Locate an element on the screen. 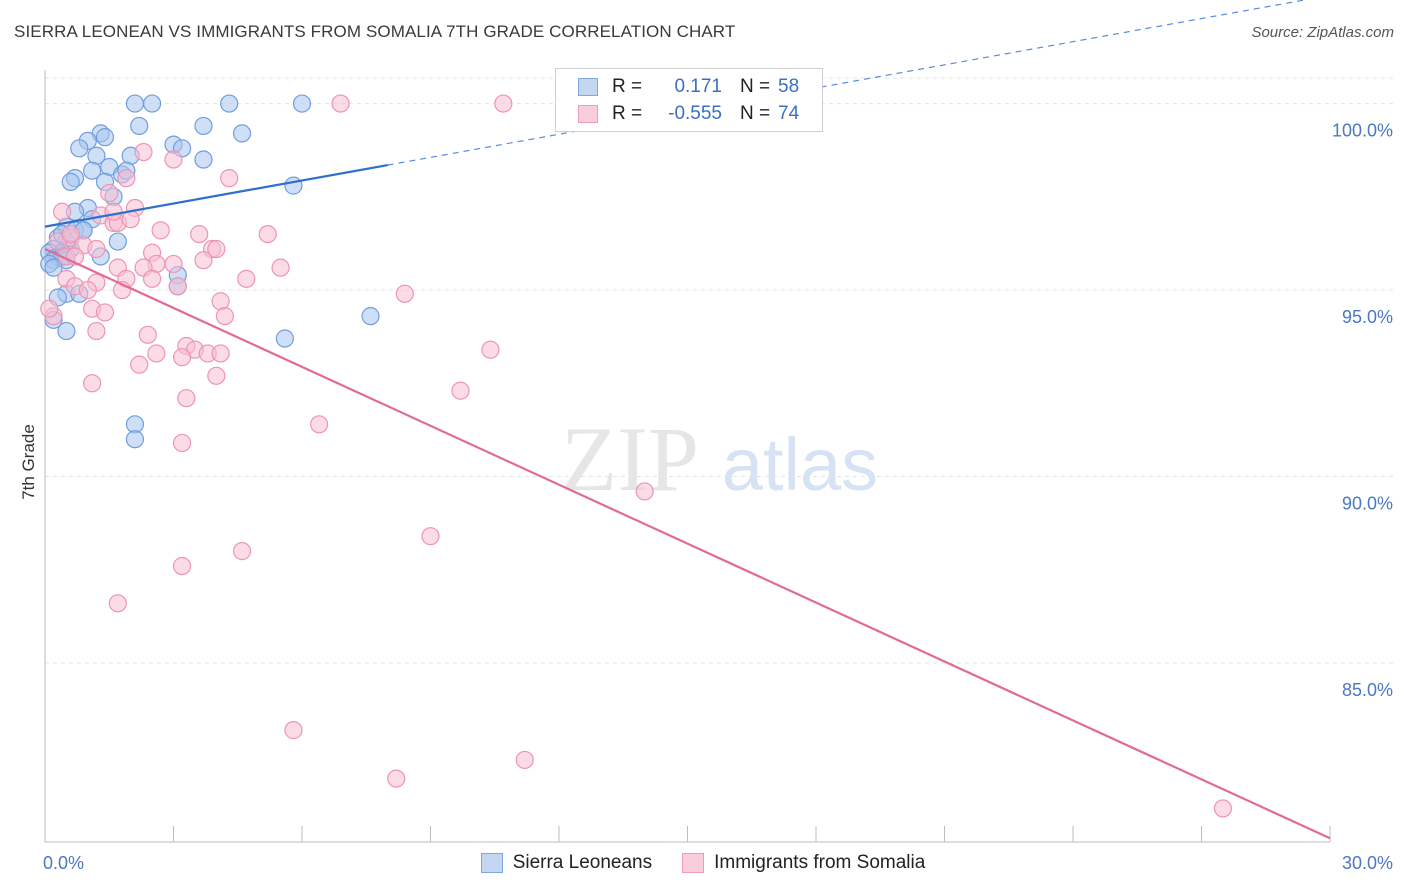 Image resolution: width=1406 pixels, height=892 pixels. series-legend: Sierra Leoneans Immigrants from Somalia is located at coordinates (703, 863).